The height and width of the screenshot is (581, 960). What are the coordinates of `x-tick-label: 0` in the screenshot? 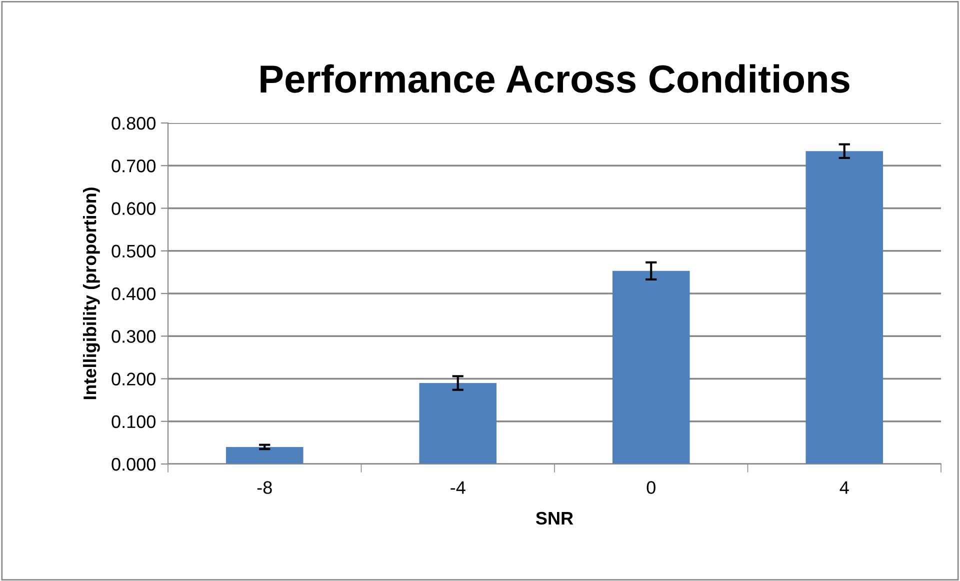 It's located at (651, 487).